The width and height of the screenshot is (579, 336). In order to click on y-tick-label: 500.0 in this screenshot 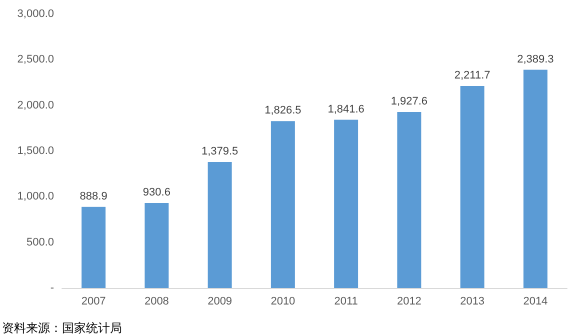, I will do `click(40, 242)`.